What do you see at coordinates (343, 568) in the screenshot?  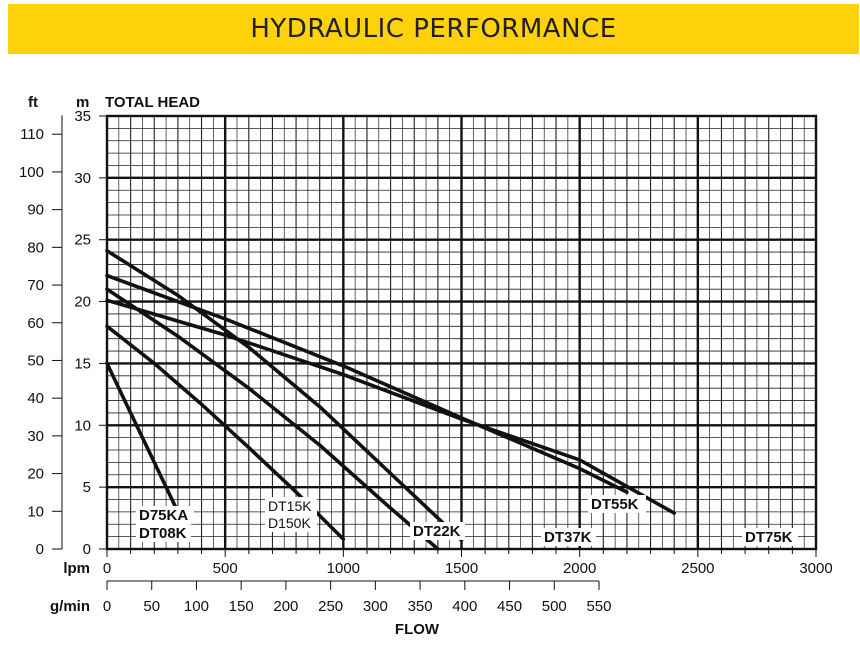 I see `x-tick-label-lpm: 1000` at bounding box center [343, 568].